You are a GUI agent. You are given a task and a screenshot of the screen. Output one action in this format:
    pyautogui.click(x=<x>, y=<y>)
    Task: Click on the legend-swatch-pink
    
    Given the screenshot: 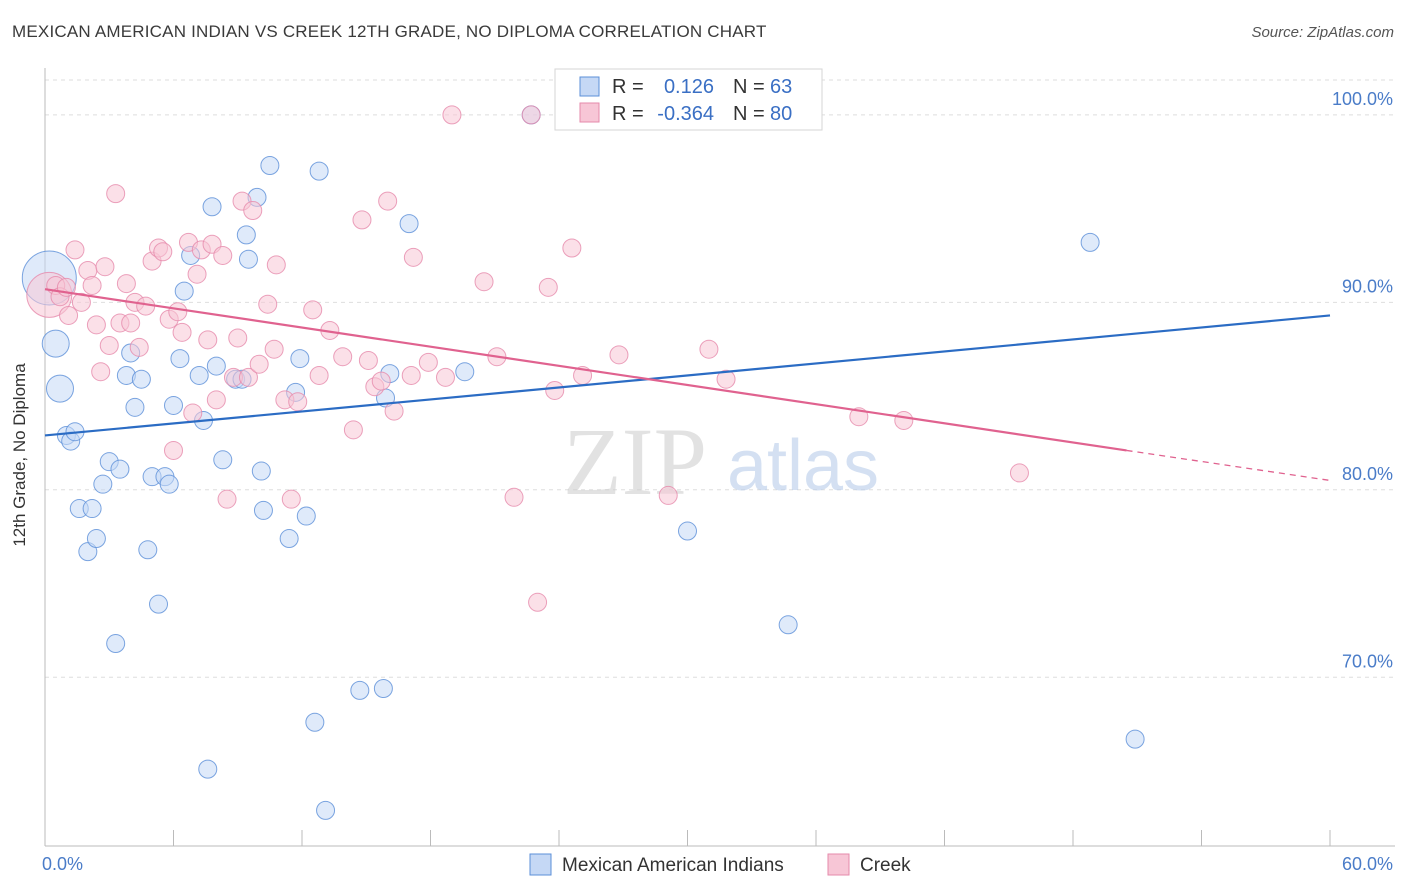 What is the action you would take?
    pyautogui.click(x=838, y=864)
    